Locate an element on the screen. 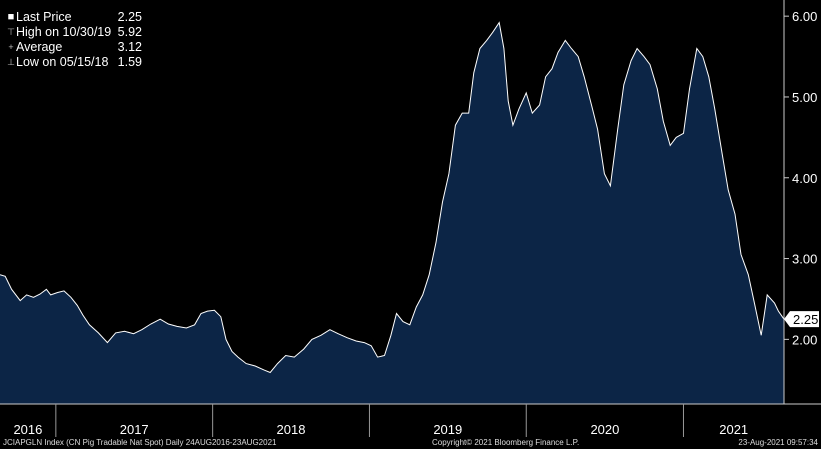 This screenshot has width=821, height=449. y-tick-label: 2.00 is located at coordinates (804, 339).